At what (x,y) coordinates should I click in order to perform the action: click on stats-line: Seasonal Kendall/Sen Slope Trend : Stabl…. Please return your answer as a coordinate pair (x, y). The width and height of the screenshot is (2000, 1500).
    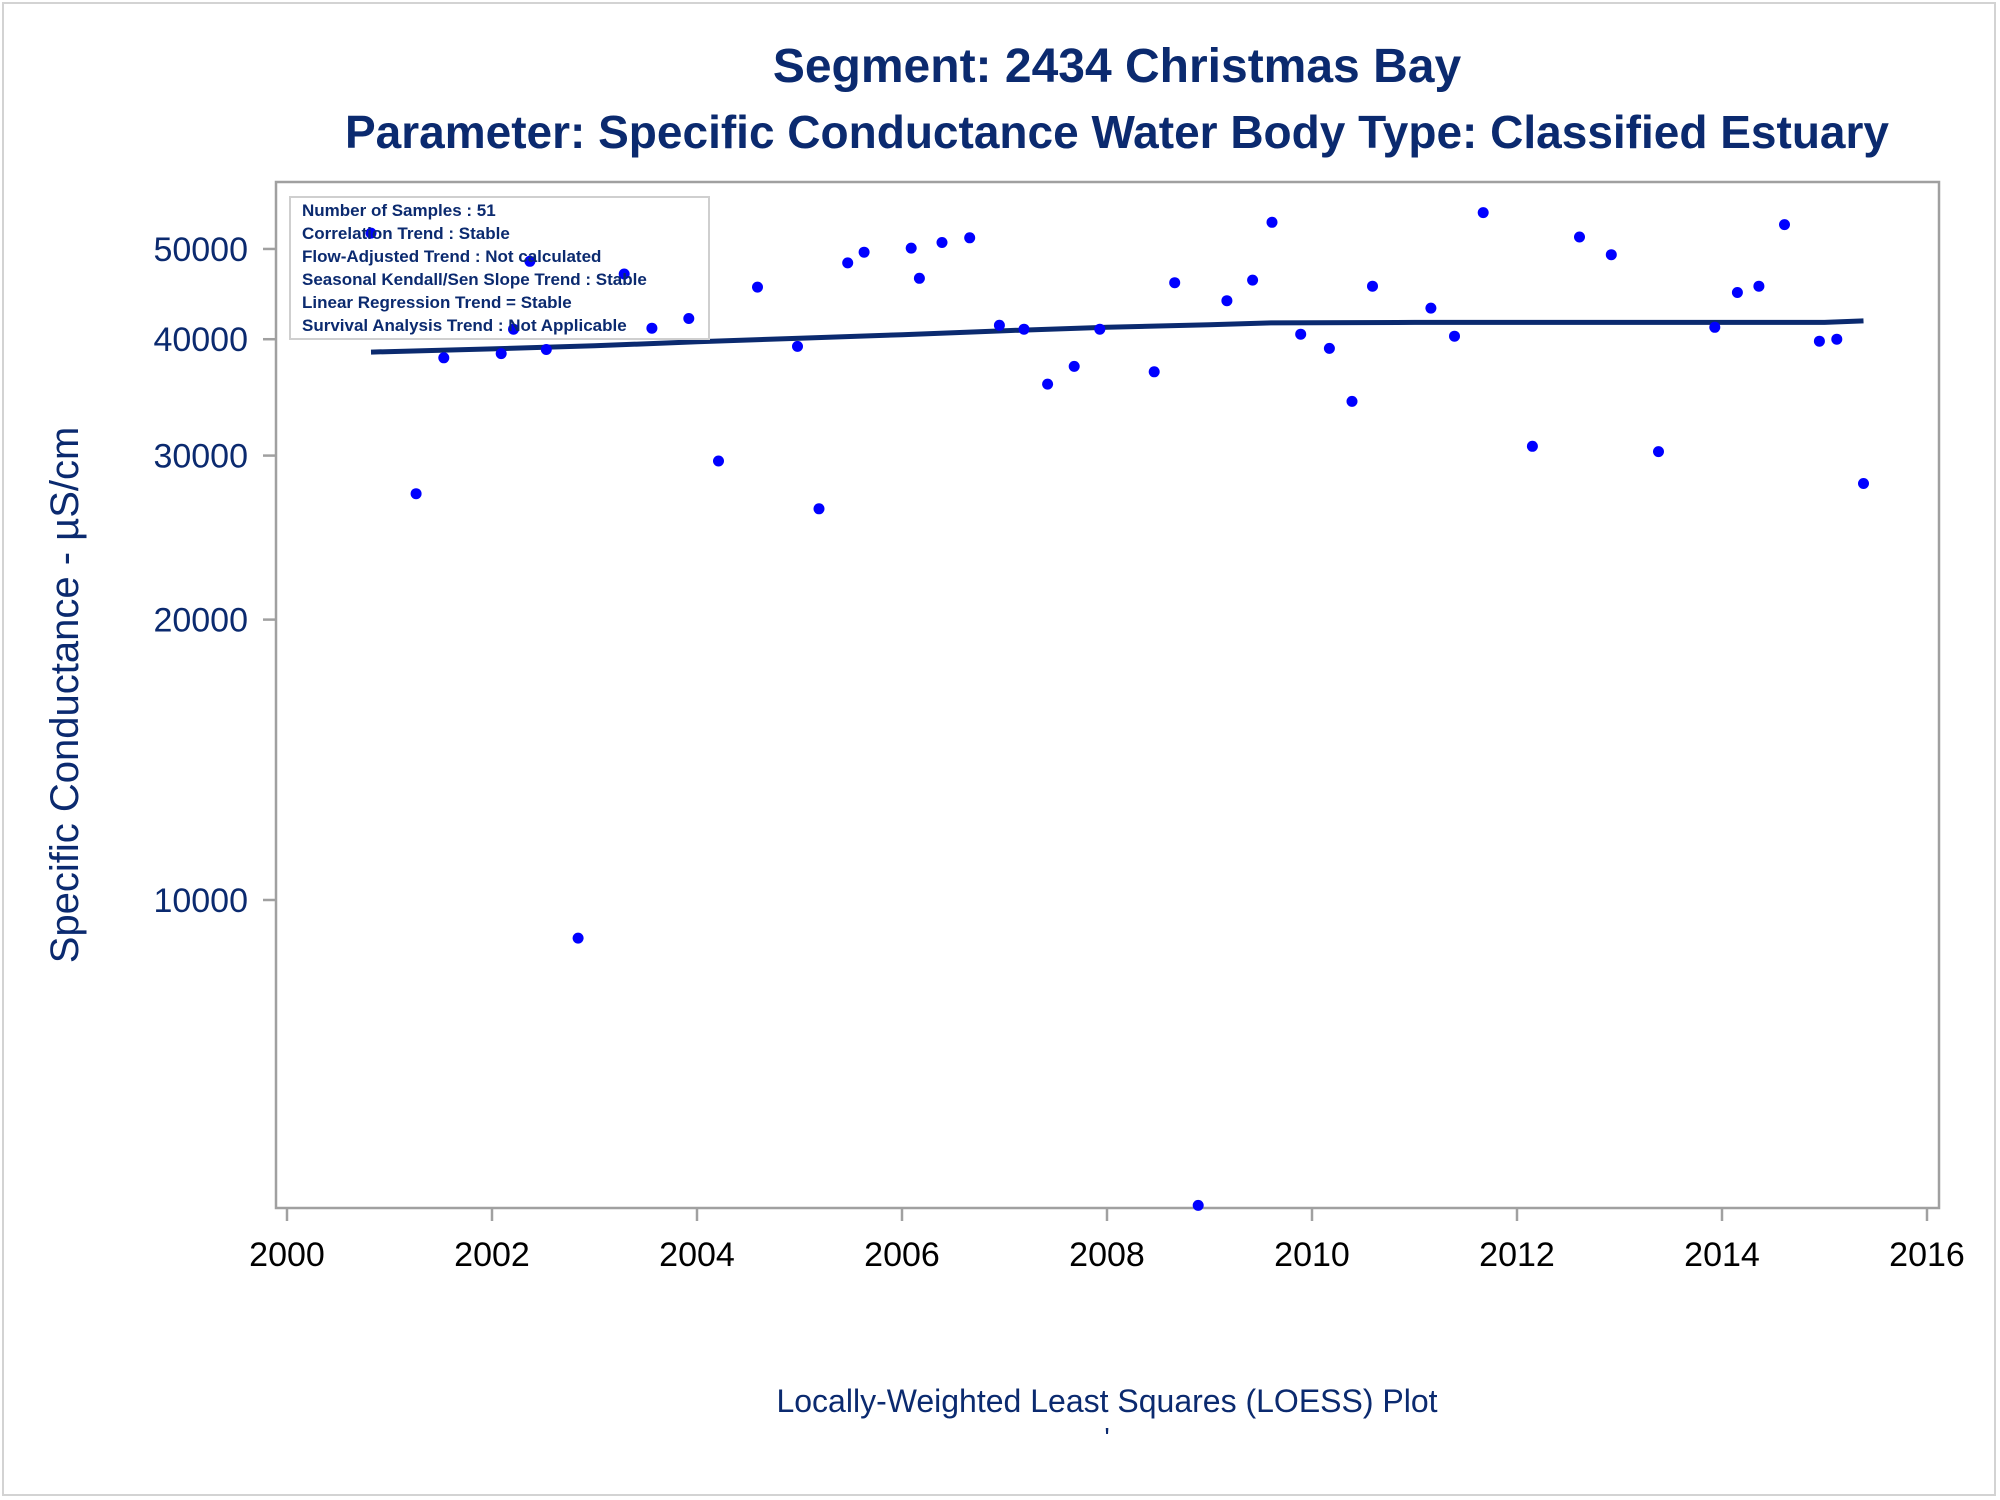
    Looking at the image, I should click on (474, 279).